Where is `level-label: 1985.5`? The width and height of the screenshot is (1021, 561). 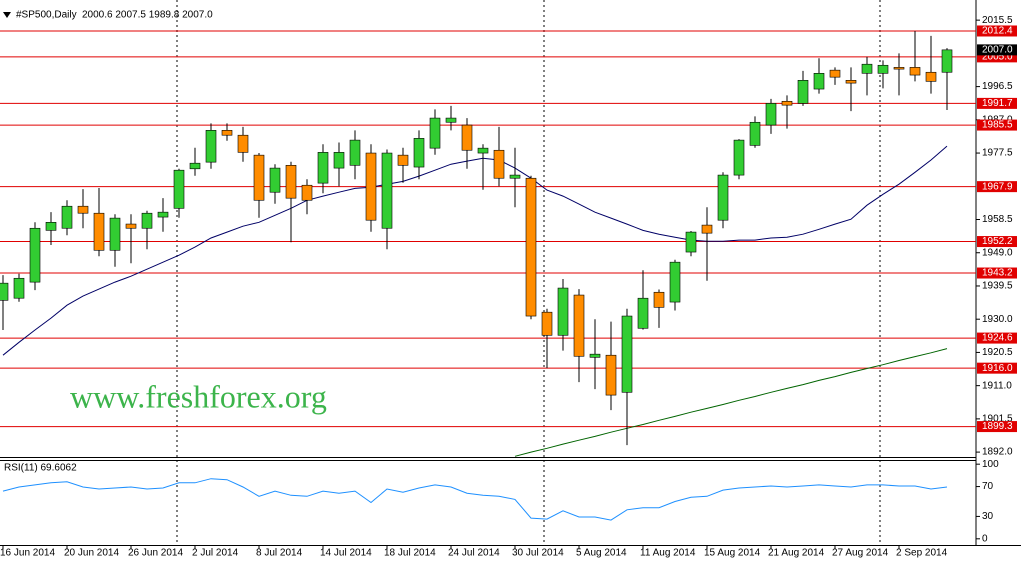 level-label: 1985.5 is located at coordinates (997, 125).